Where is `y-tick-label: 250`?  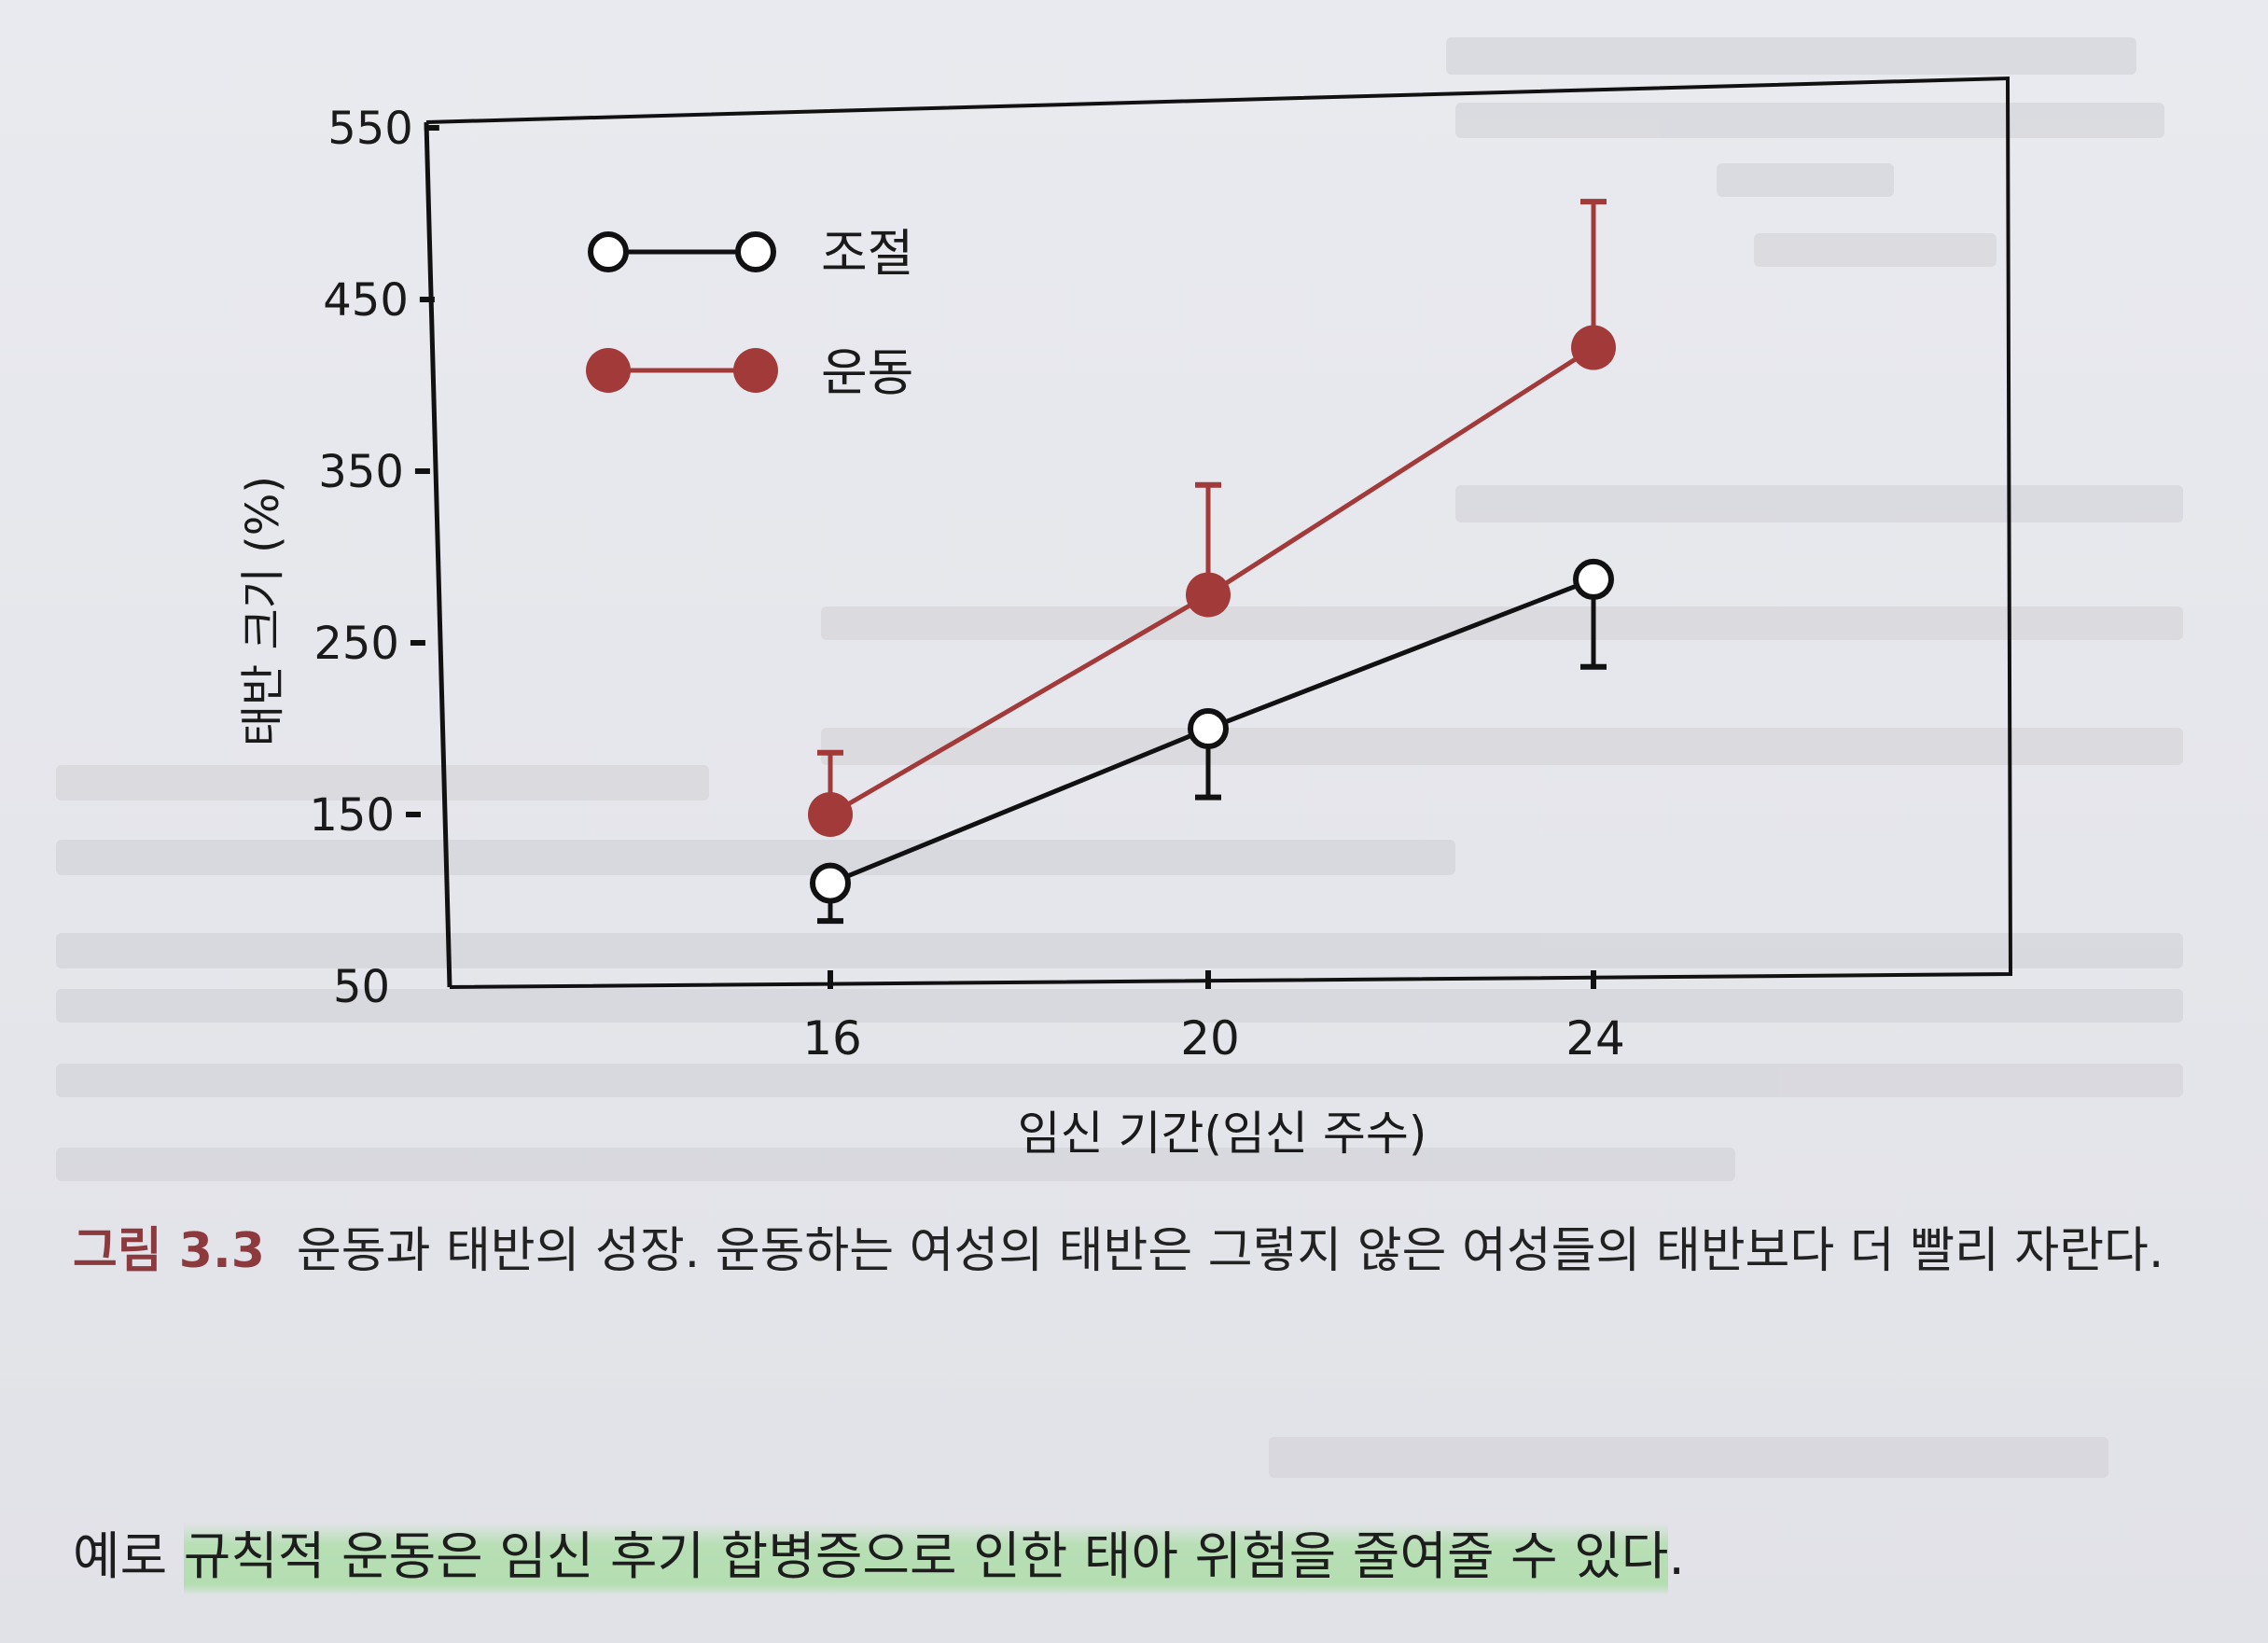 y-tick-label: 250 is located at coordinates (356, 644).